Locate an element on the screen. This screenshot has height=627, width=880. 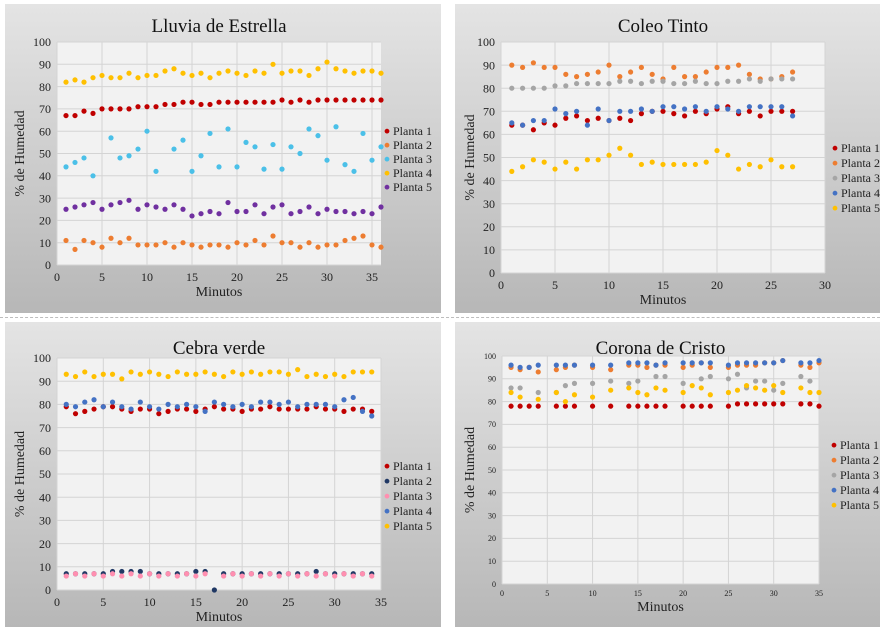
y-tick-label: 0 is located at coordinates (48, 590).